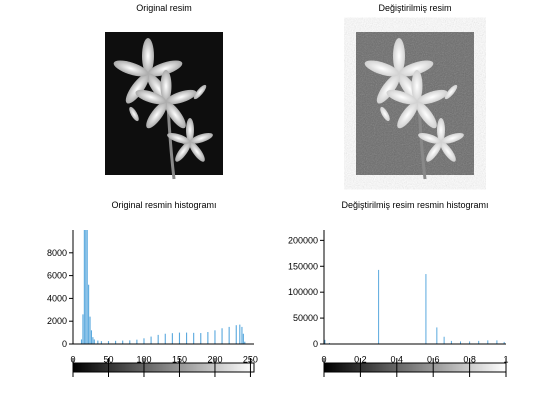 The width and height of the screenshot is (560, 420). I want to click on x-tick-label: 1, so click(505, 360).